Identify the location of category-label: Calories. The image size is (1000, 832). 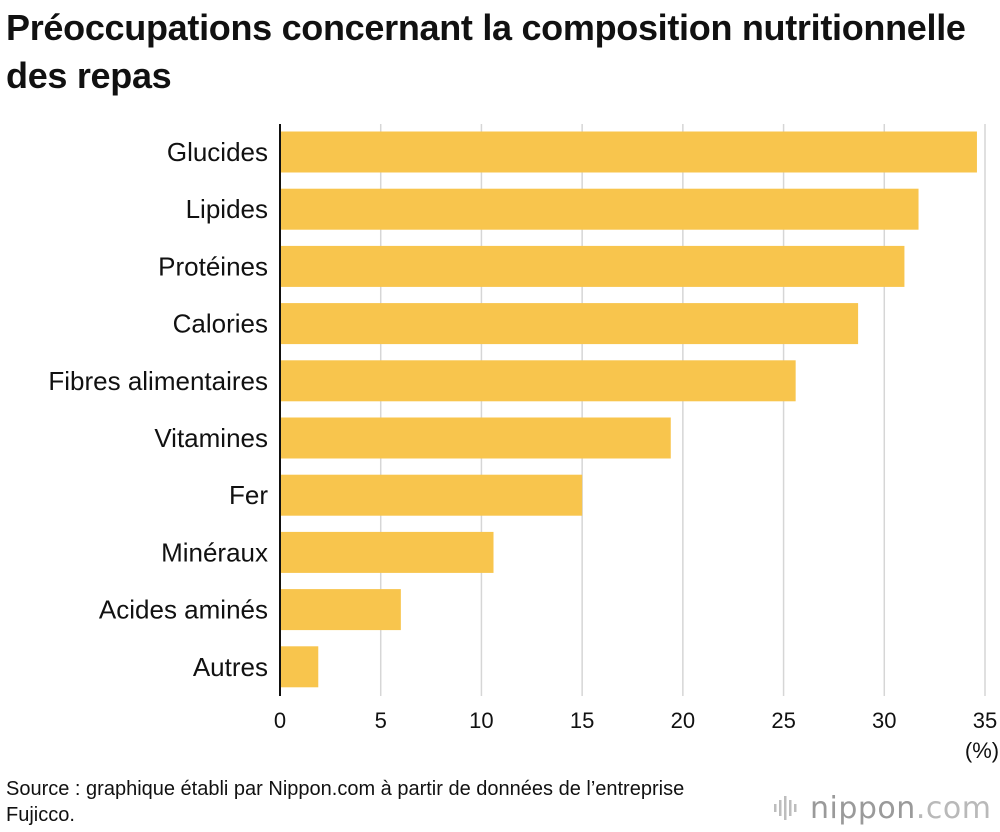
(220, 324).